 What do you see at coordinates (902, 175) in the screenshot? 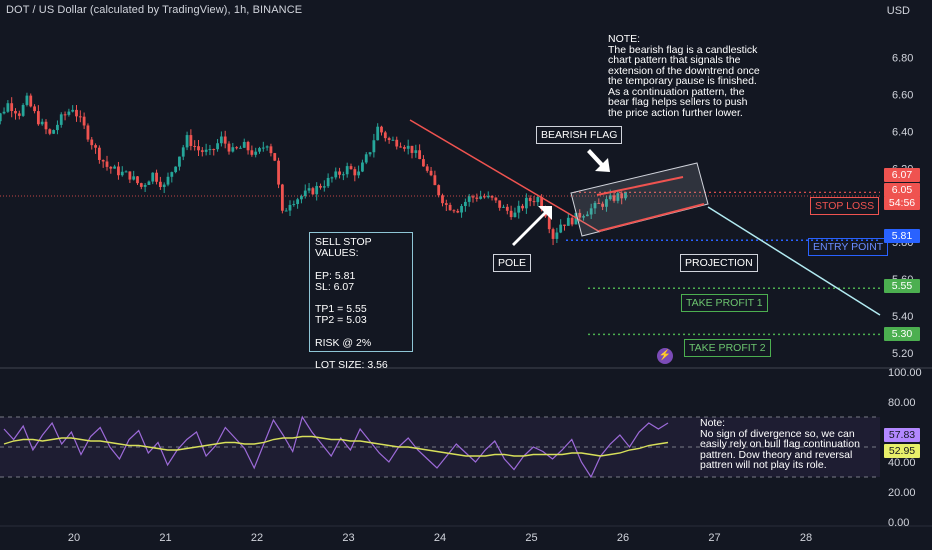
I see `sl-price-tag: 6.07` at bounding box center [902, 175].